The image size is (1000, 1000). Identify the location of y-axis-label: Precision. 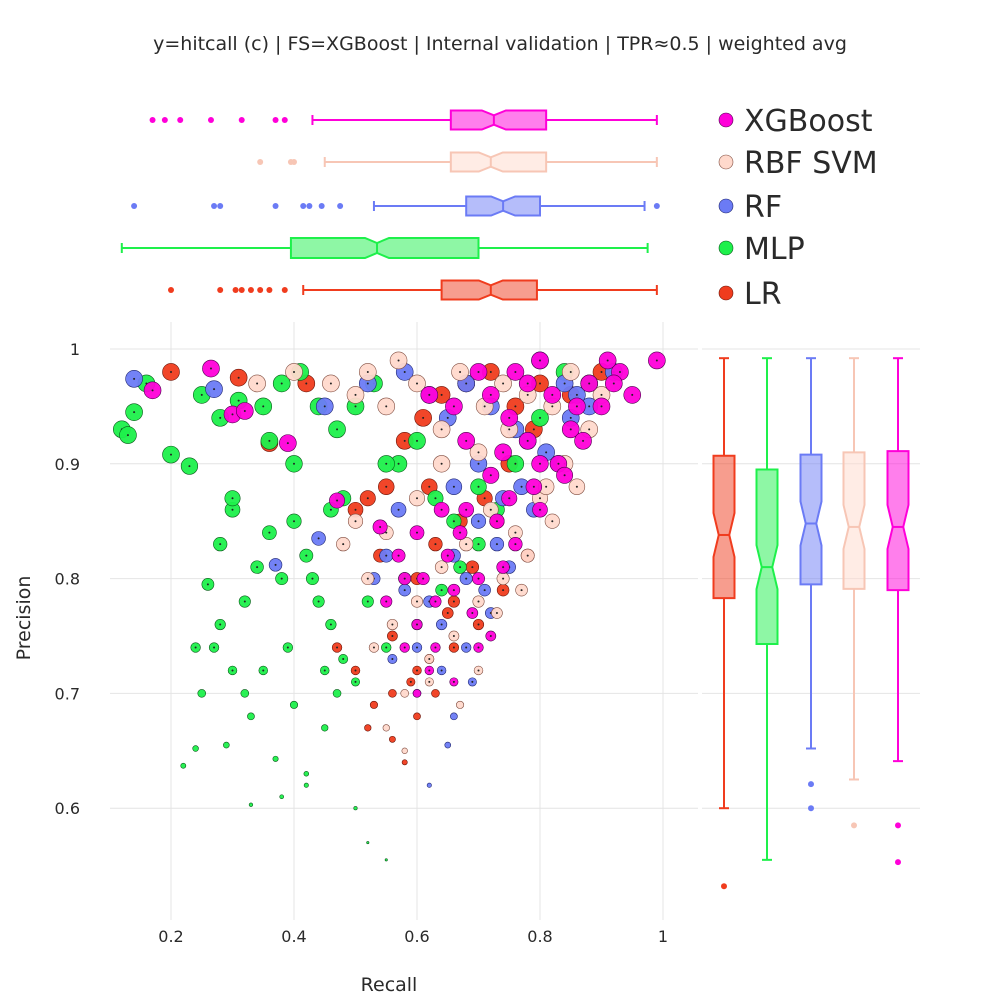
(24, 618).